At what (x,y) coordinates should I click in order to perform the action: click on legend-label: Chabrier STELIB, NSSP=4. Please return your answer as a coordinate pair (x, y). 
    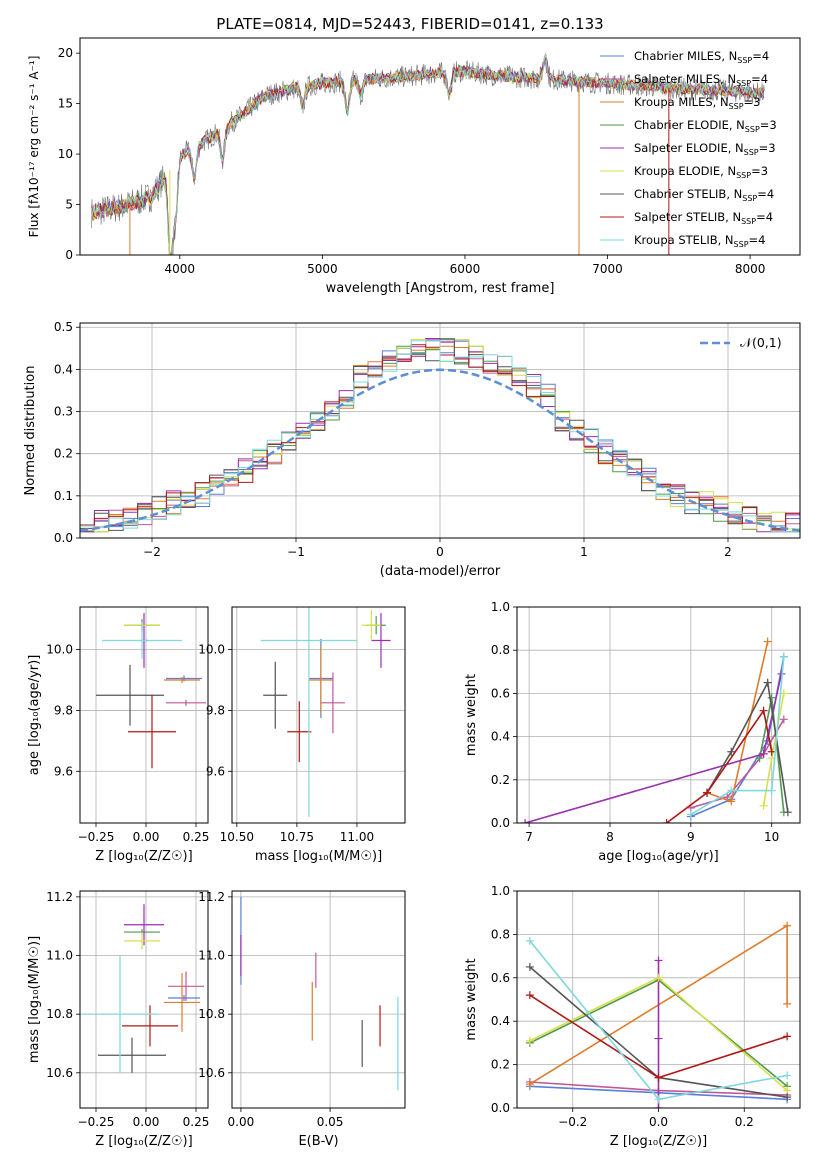
    Looking at the image, I should click on (704, 195).